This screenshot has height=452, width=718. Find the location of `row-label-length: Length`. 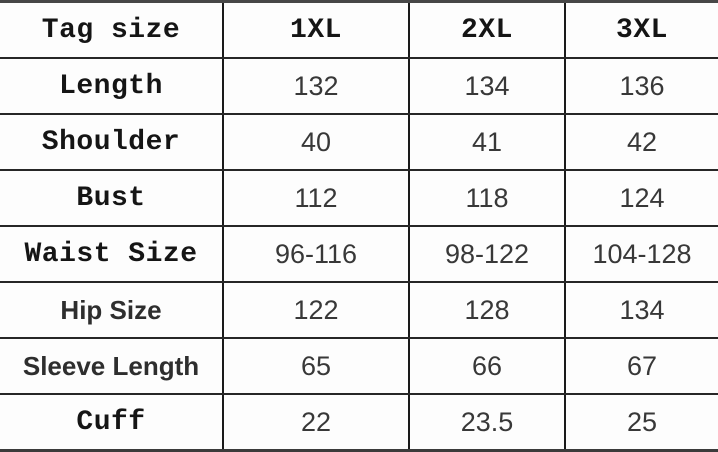

row-label-length: Length is located at coordinates (112, 86).